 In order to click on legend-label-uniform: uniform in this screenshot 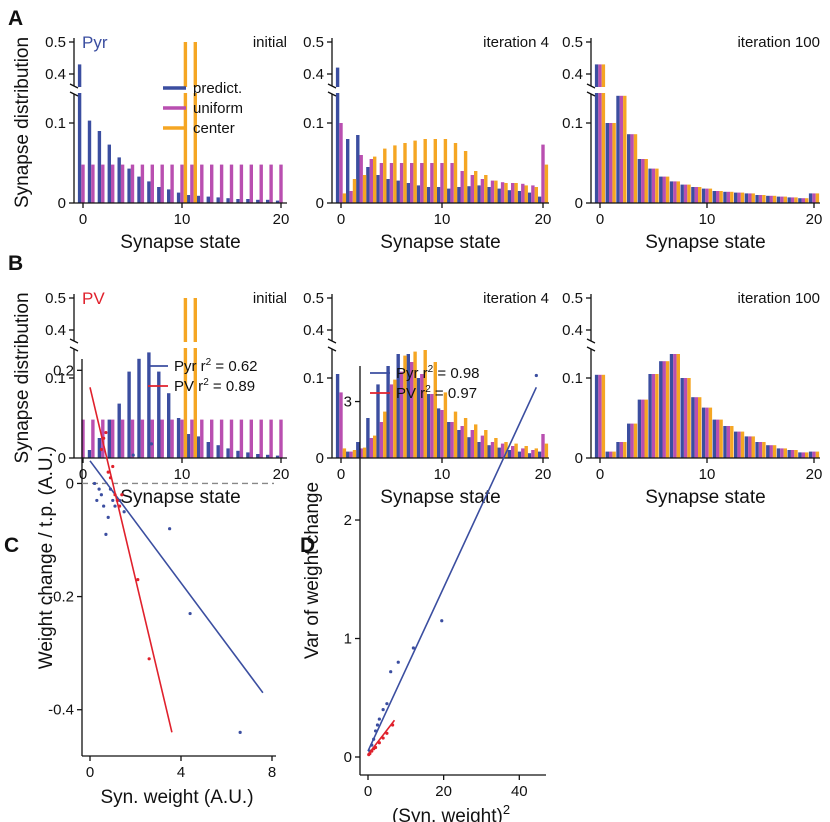, I will do `click(218, 108)`.